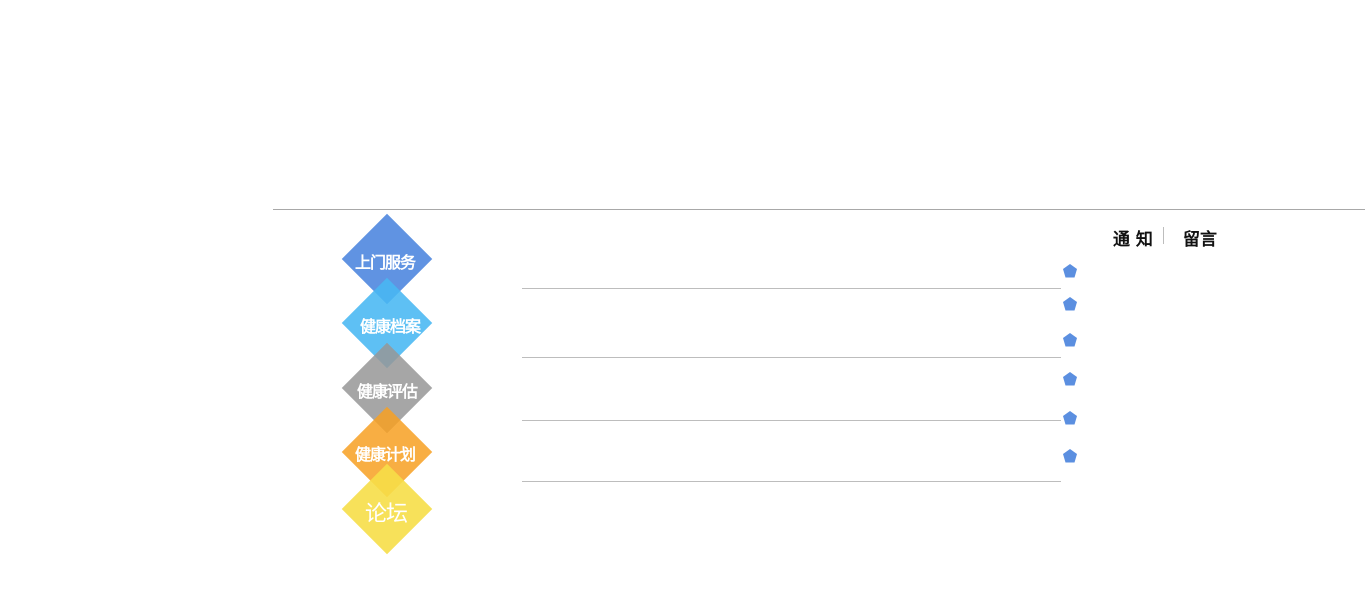  I want to click on nav-label-health-plan: 健康计划, so click(385, 454).